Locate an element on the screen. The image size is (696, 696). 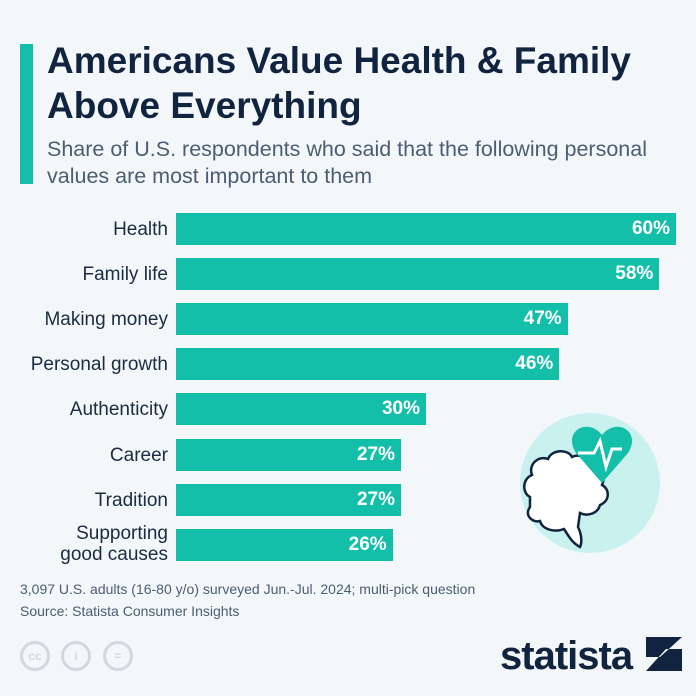
statista-logo: statista is located at coordinates (591, 656).